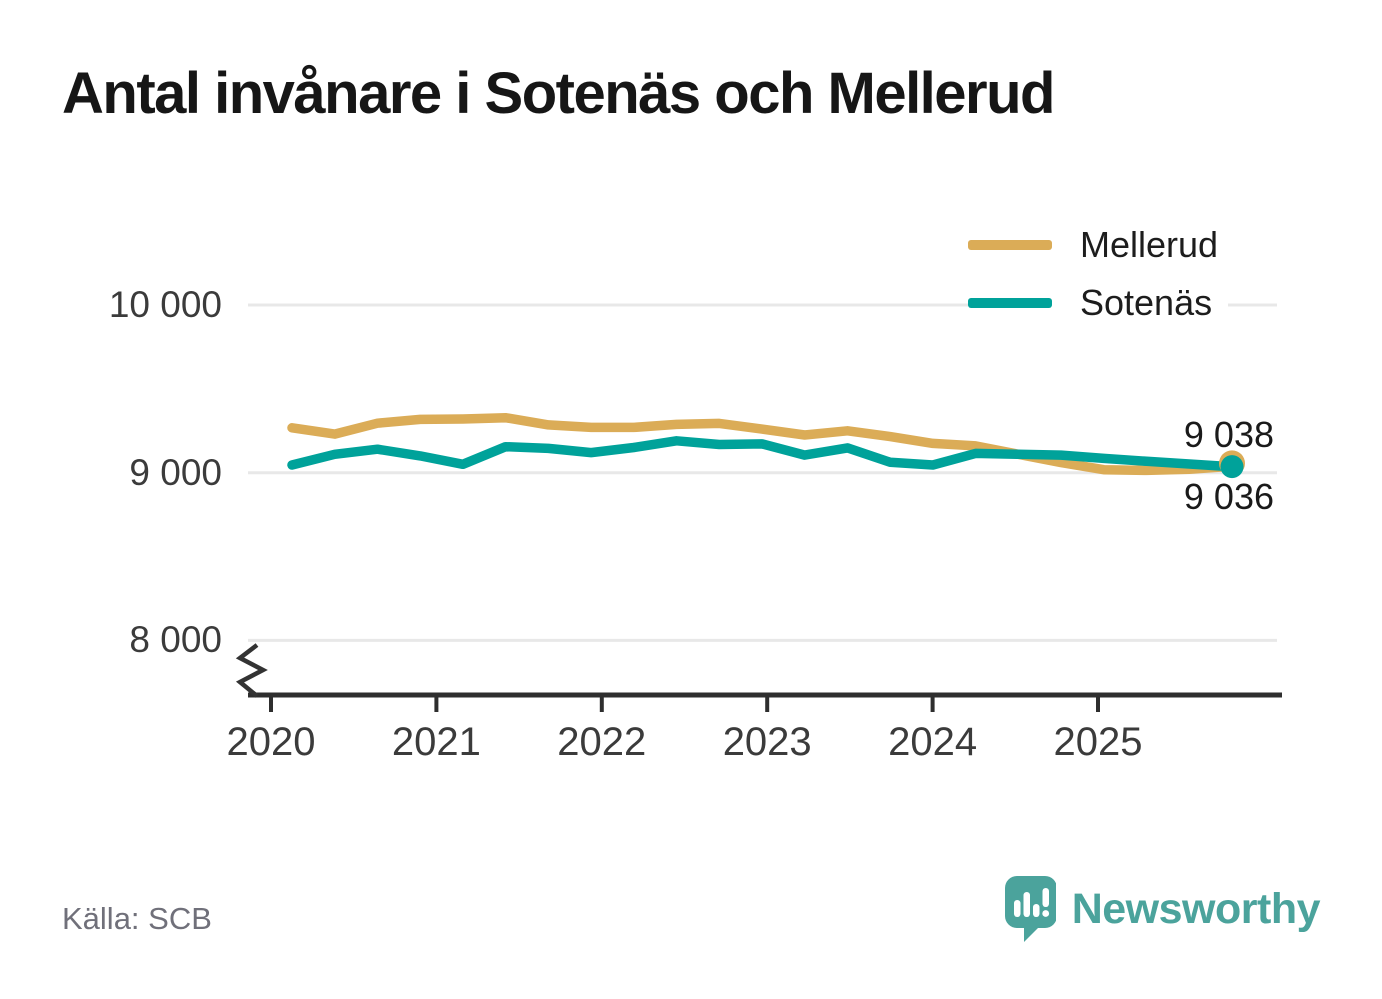 The width and height of the screenshot is (1382, 999). Describe the element at coordinates (933, 742) in the screenshot. I see `x-tick-label: 2024` at that location.